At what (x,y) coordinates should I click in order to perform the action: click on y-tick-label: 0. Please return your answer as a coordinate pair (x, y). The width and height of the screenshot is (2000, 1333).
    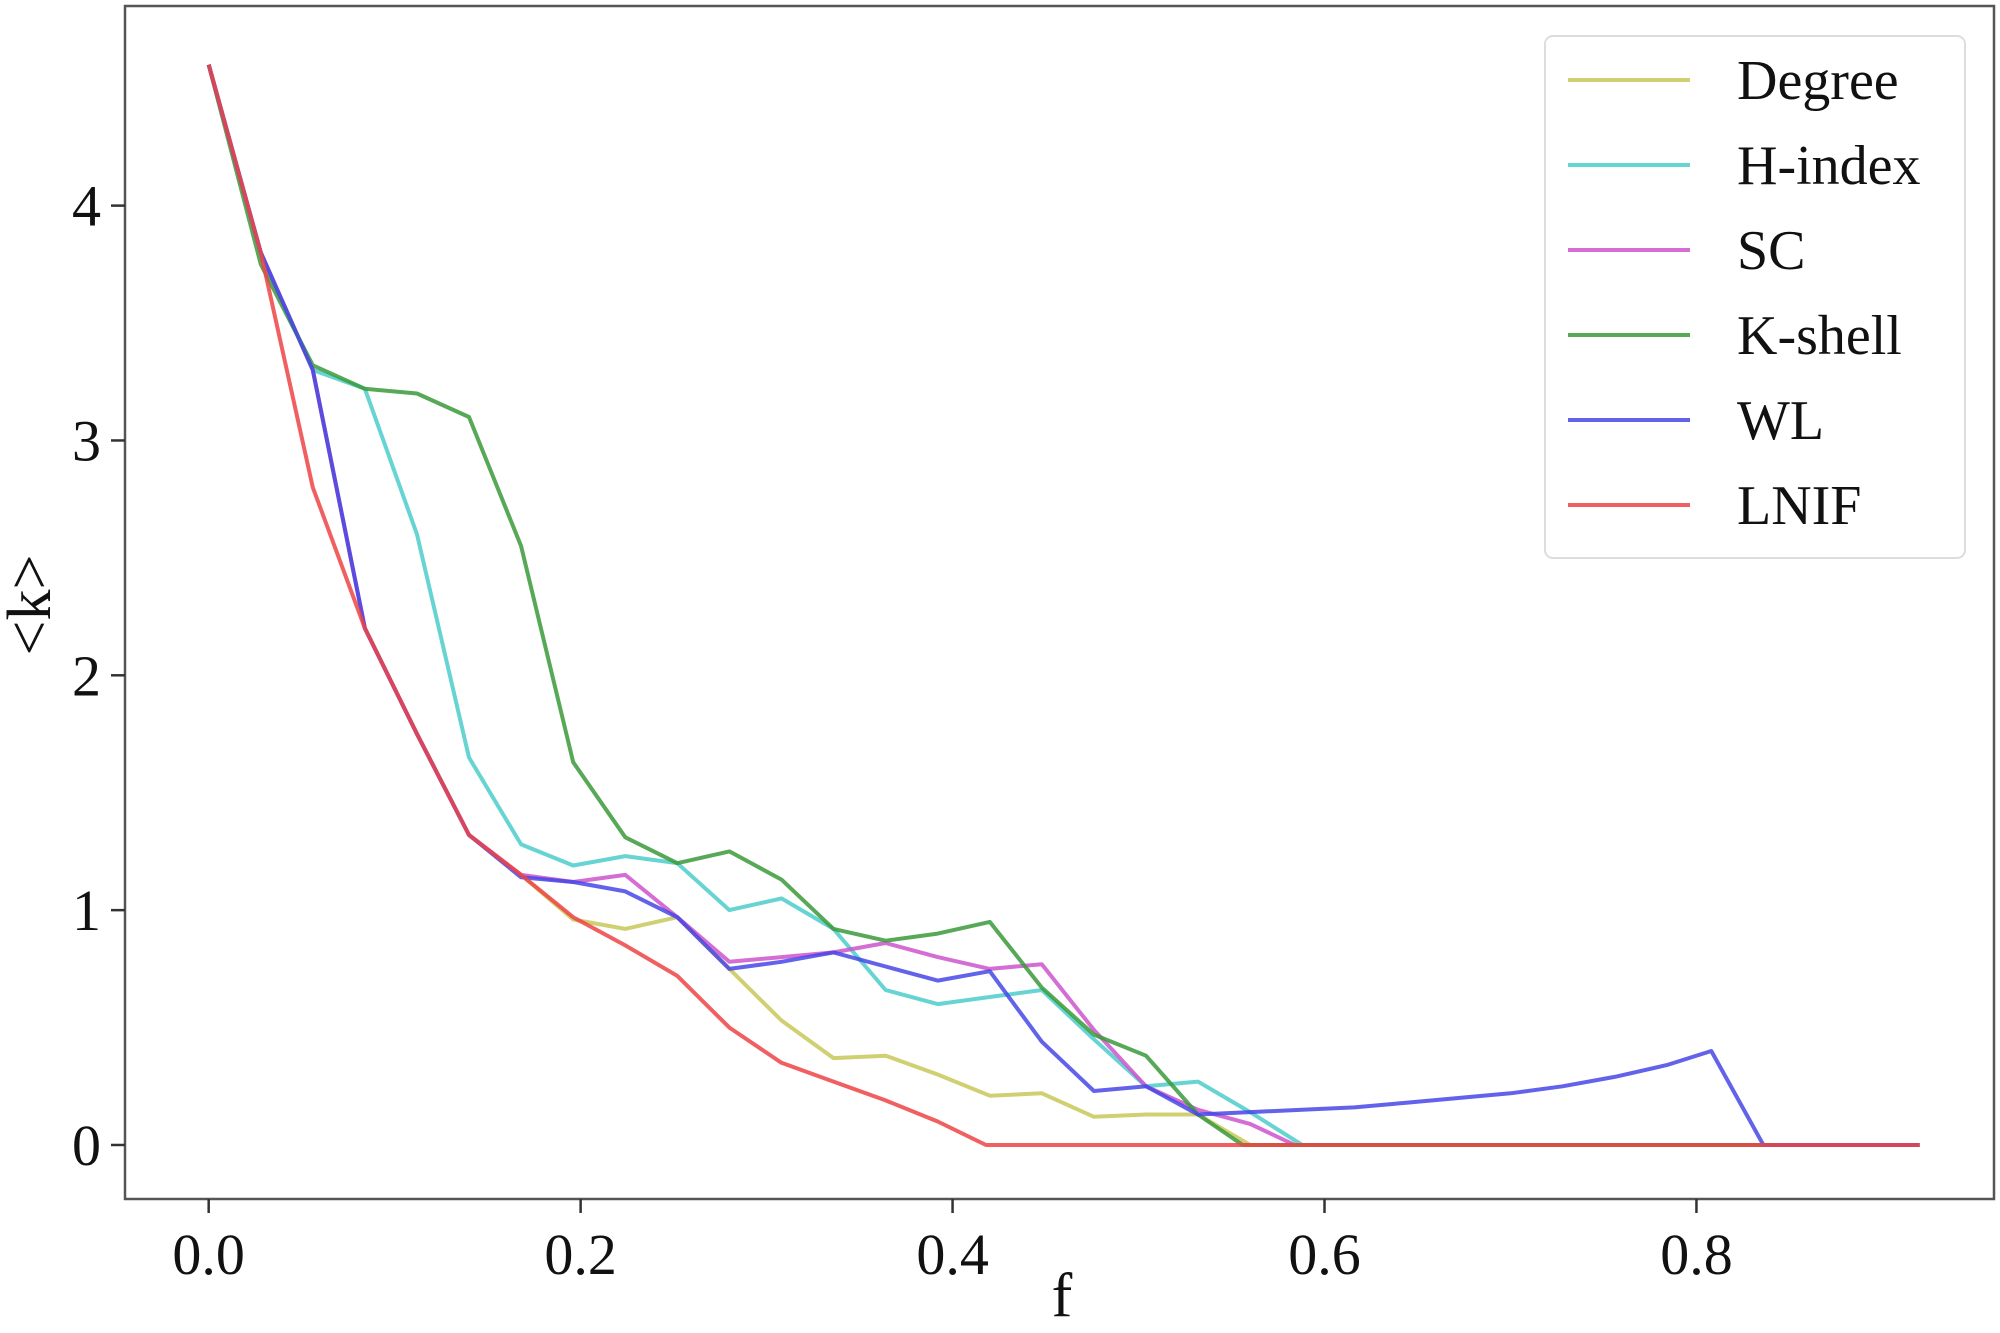
    Looking at the image, I should click on (86, 1145).